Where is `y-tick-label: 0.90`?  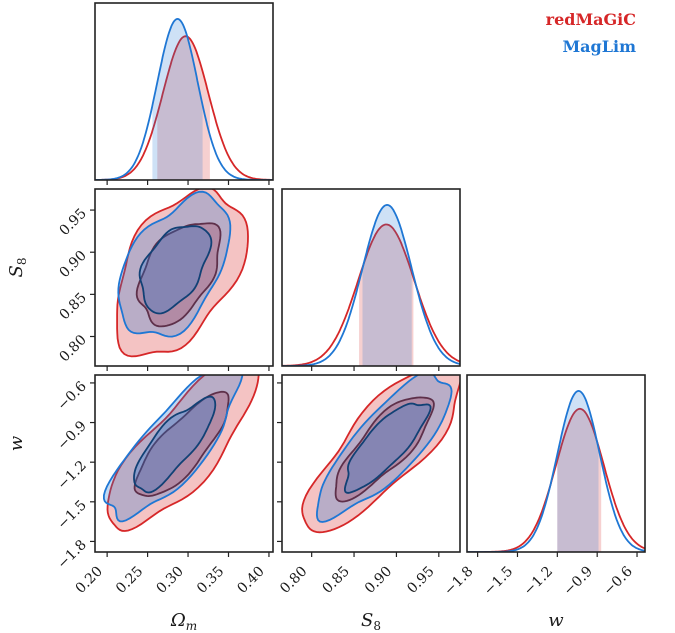
y-tick-label: 0.90 is located at coordinates (72, 264).